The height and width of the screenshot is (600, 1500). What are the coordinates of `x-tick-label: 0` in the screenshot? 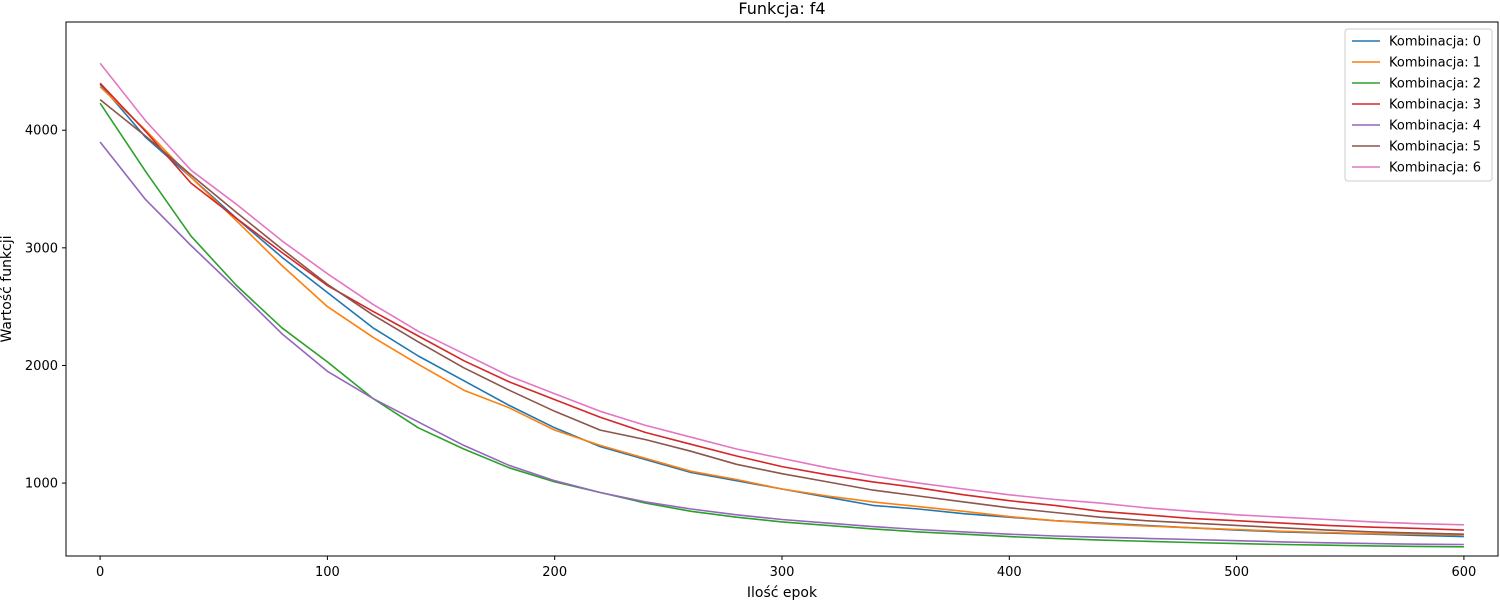 It's located at (100, 572).